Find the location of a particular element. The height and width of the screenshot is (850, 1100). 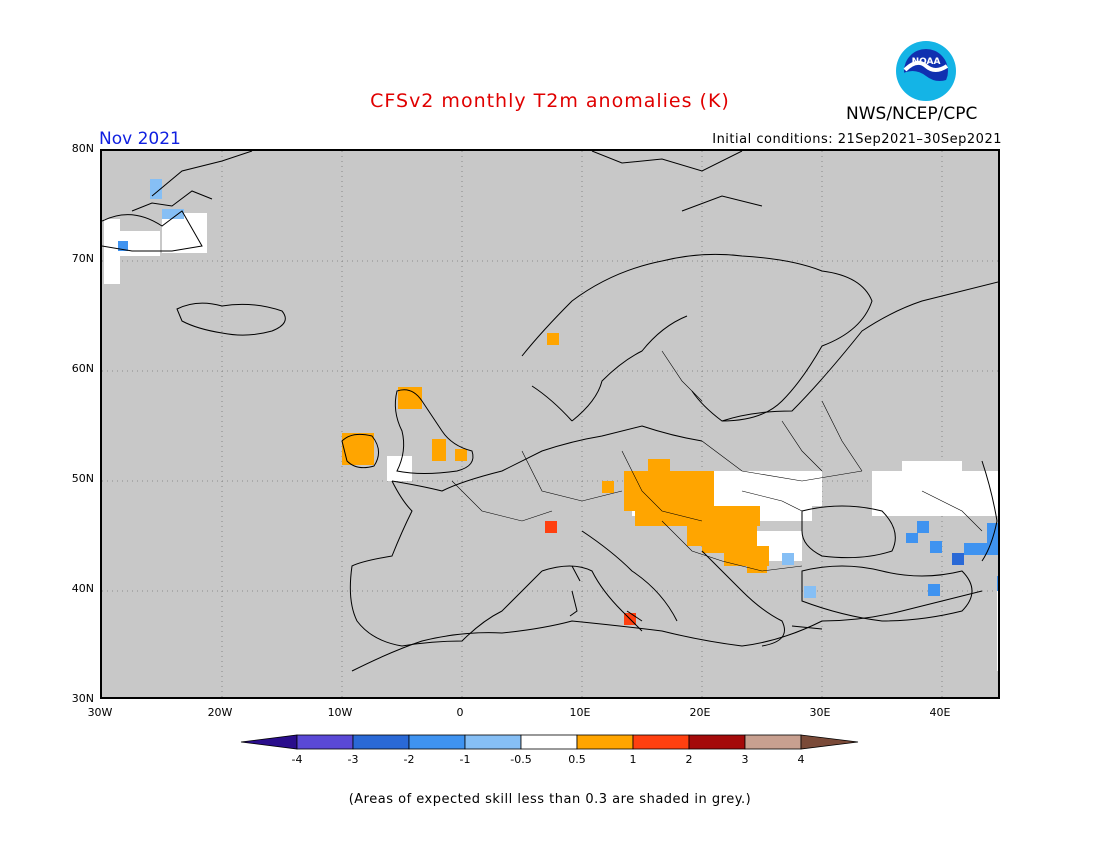

svg-text: NOAA is located at coordinates (926, 62).